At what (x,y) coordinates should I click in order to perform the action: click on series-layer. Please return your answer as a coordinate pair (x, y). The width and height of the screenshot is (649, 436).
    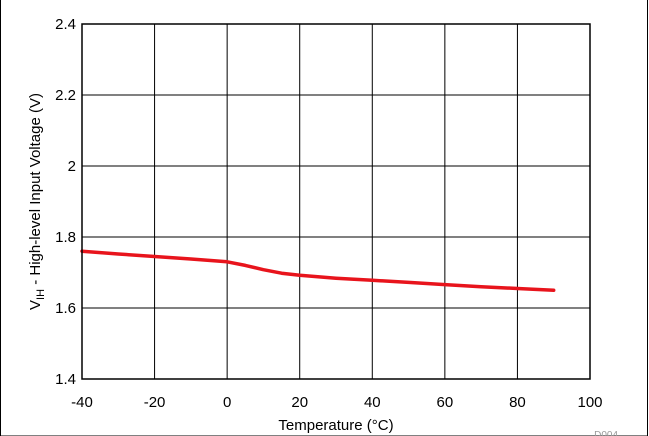
    Looking at the image, I should click on (318, 271).